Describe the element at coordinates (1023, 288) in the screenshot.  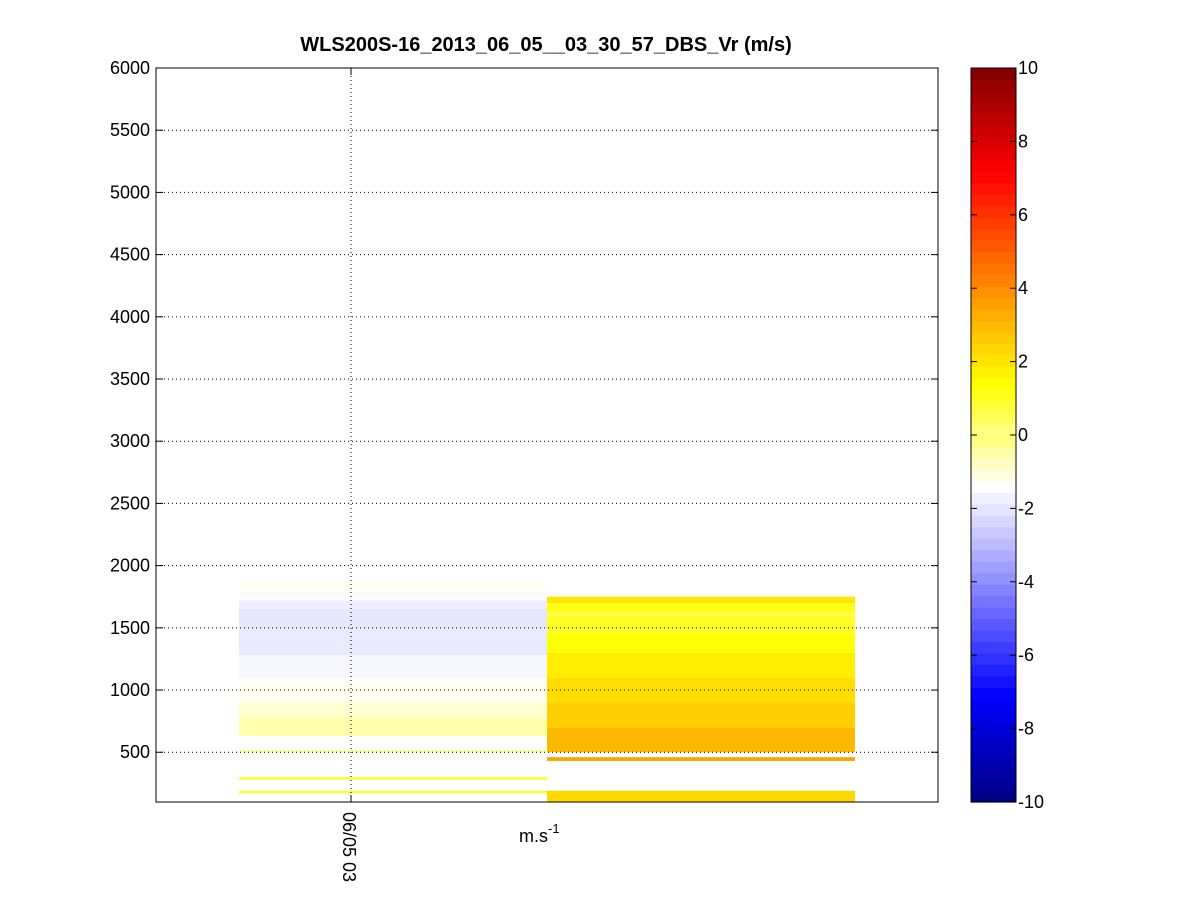
I see `colorbar-tick-label: 4` at that location.